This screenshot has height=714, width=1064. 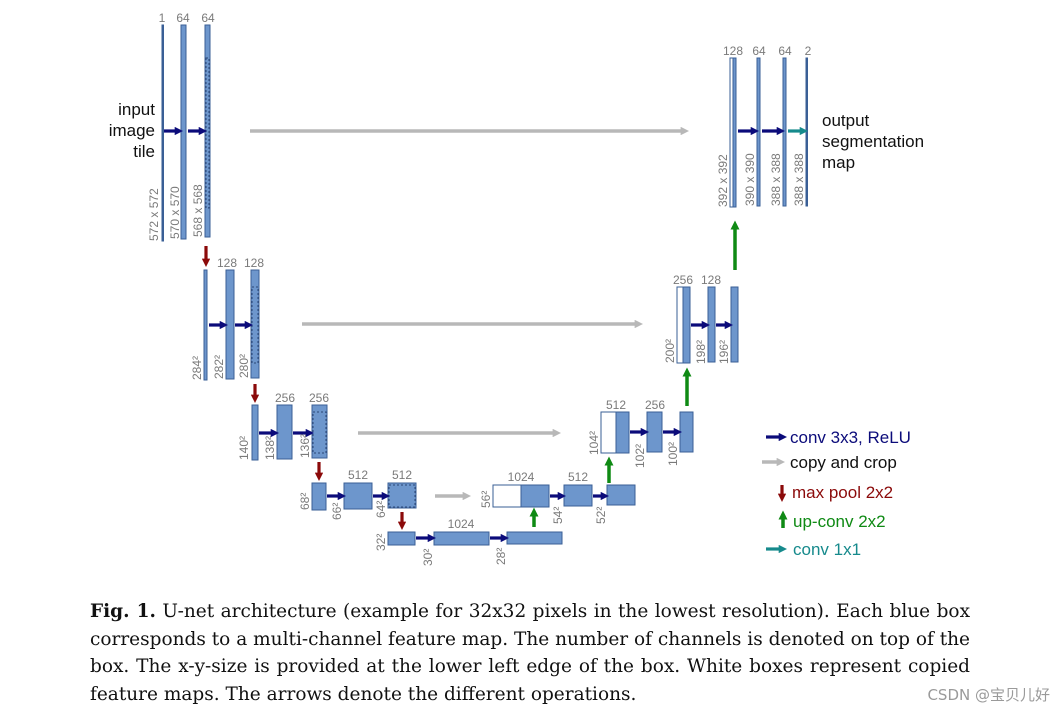 What do you see at coordinates (136, 109) in the screenshot?
I see `input-label-line: input` at bounding box center [136, 109].